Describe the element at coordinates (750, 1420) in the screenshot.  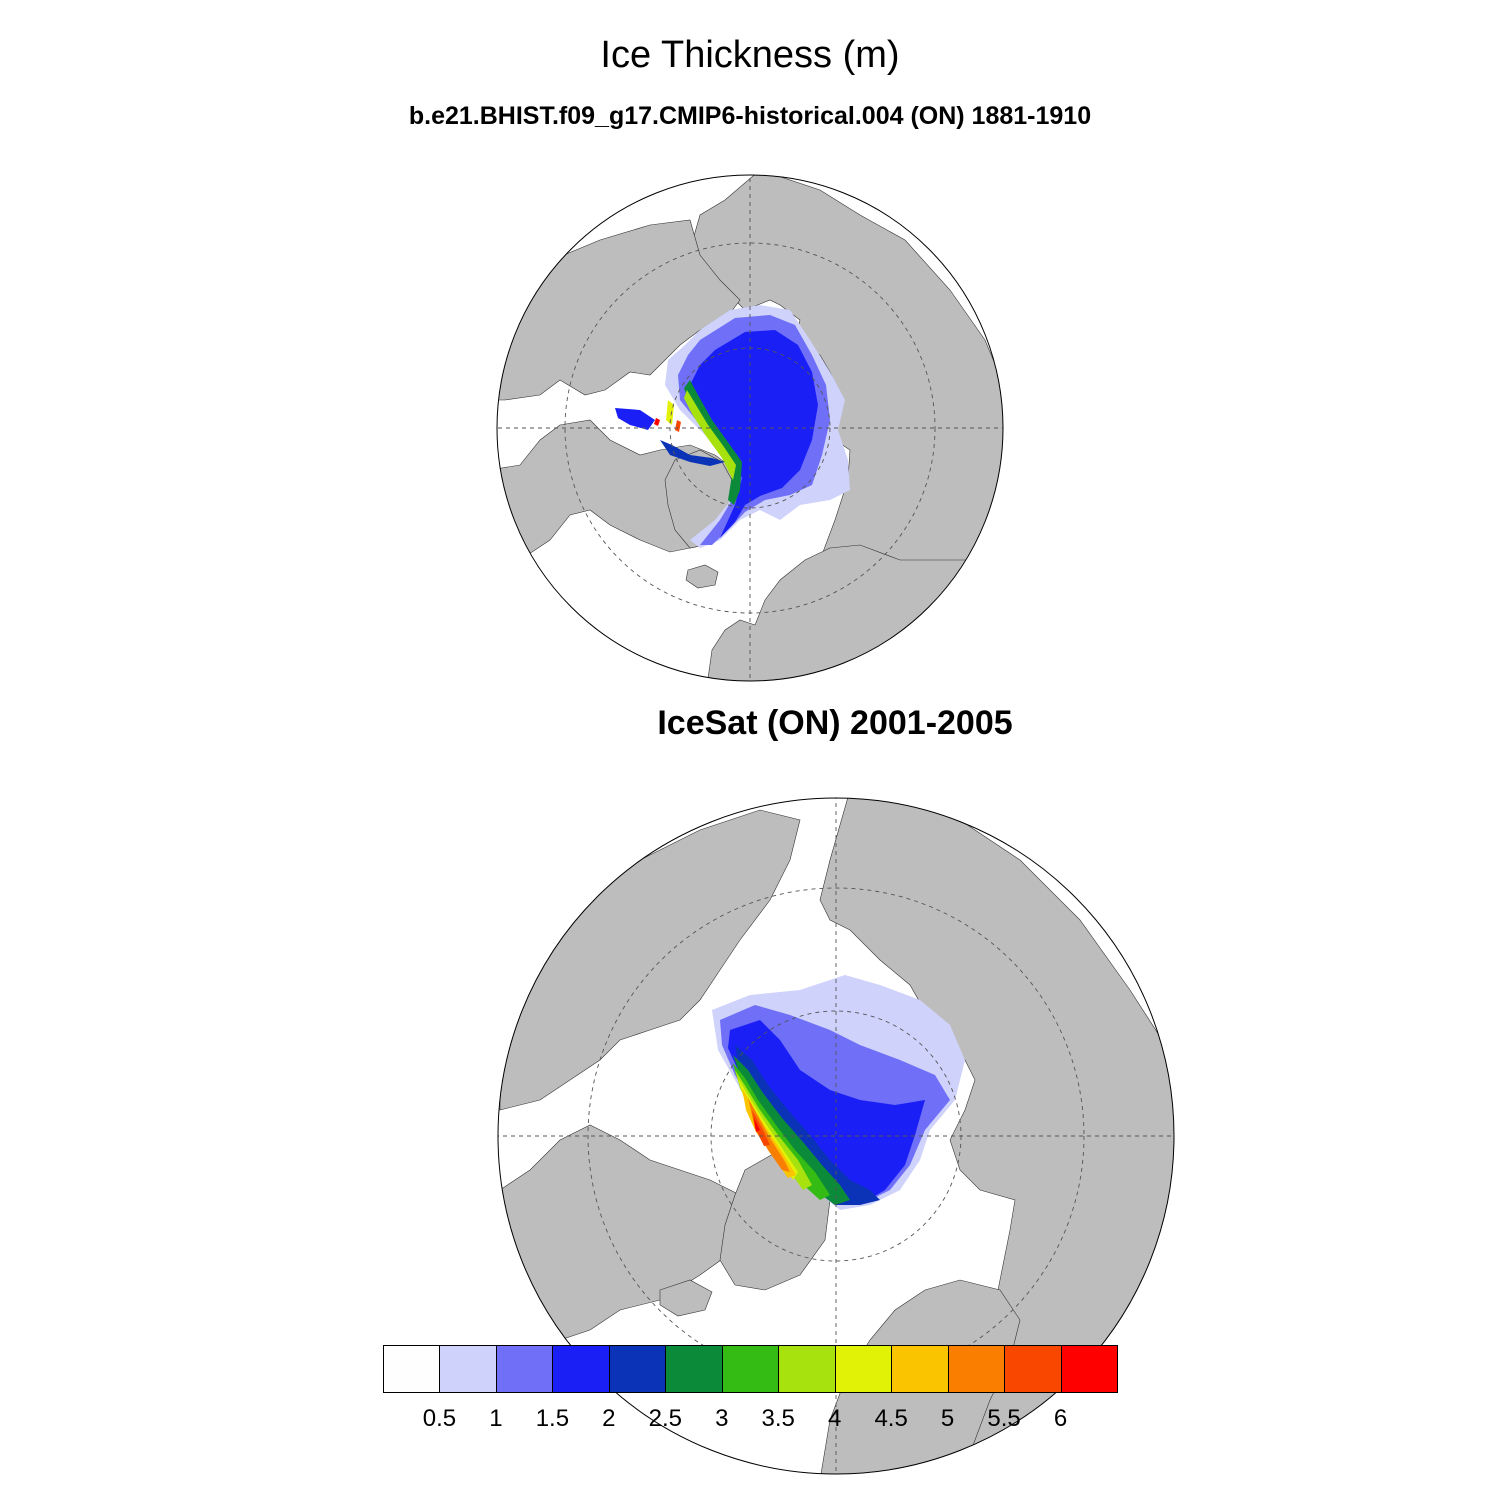
I see `colorbar-labels: 0.5 1 1.5 2 2.5 3 3.5 4 4.5 5 5.5 6` at that location.